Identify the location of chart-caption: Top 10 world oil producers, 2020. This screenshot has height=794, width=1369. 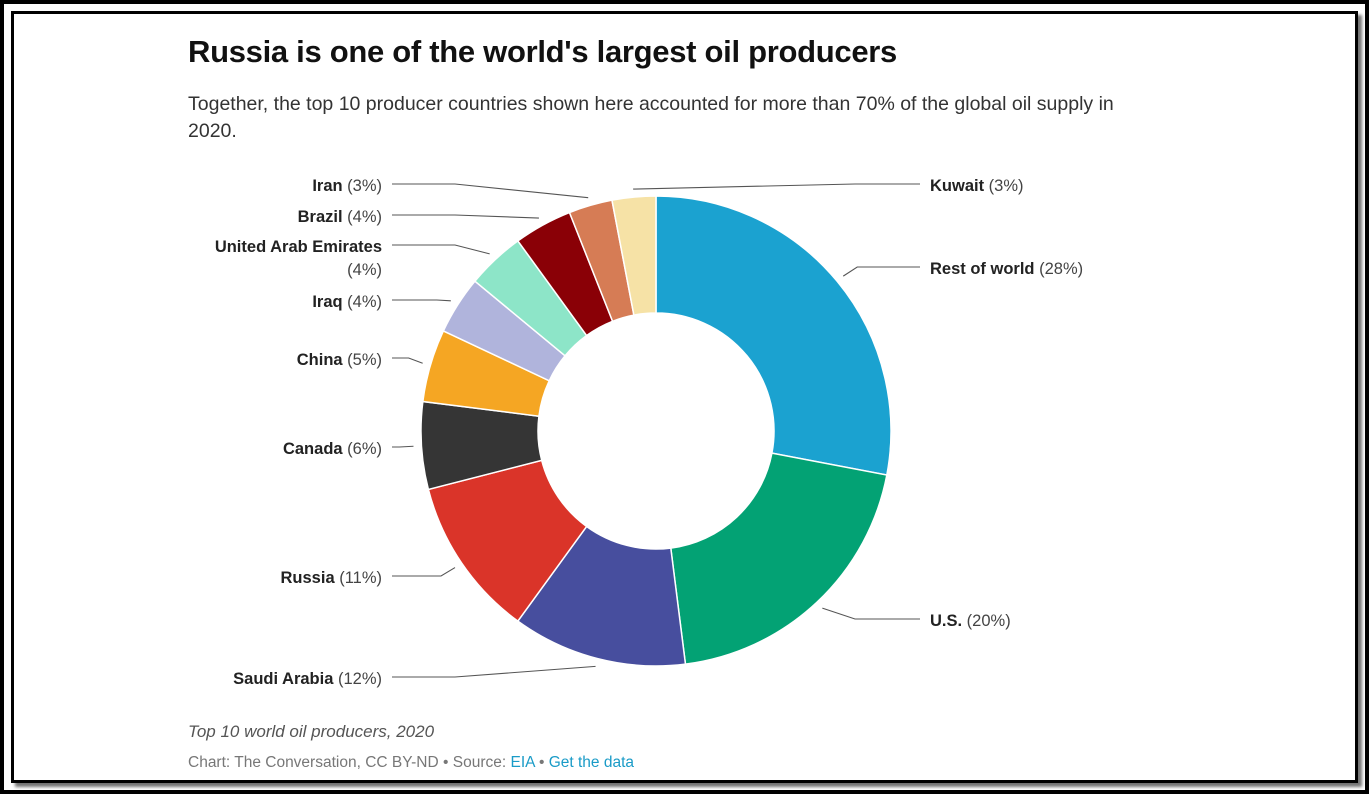
(311, 731).